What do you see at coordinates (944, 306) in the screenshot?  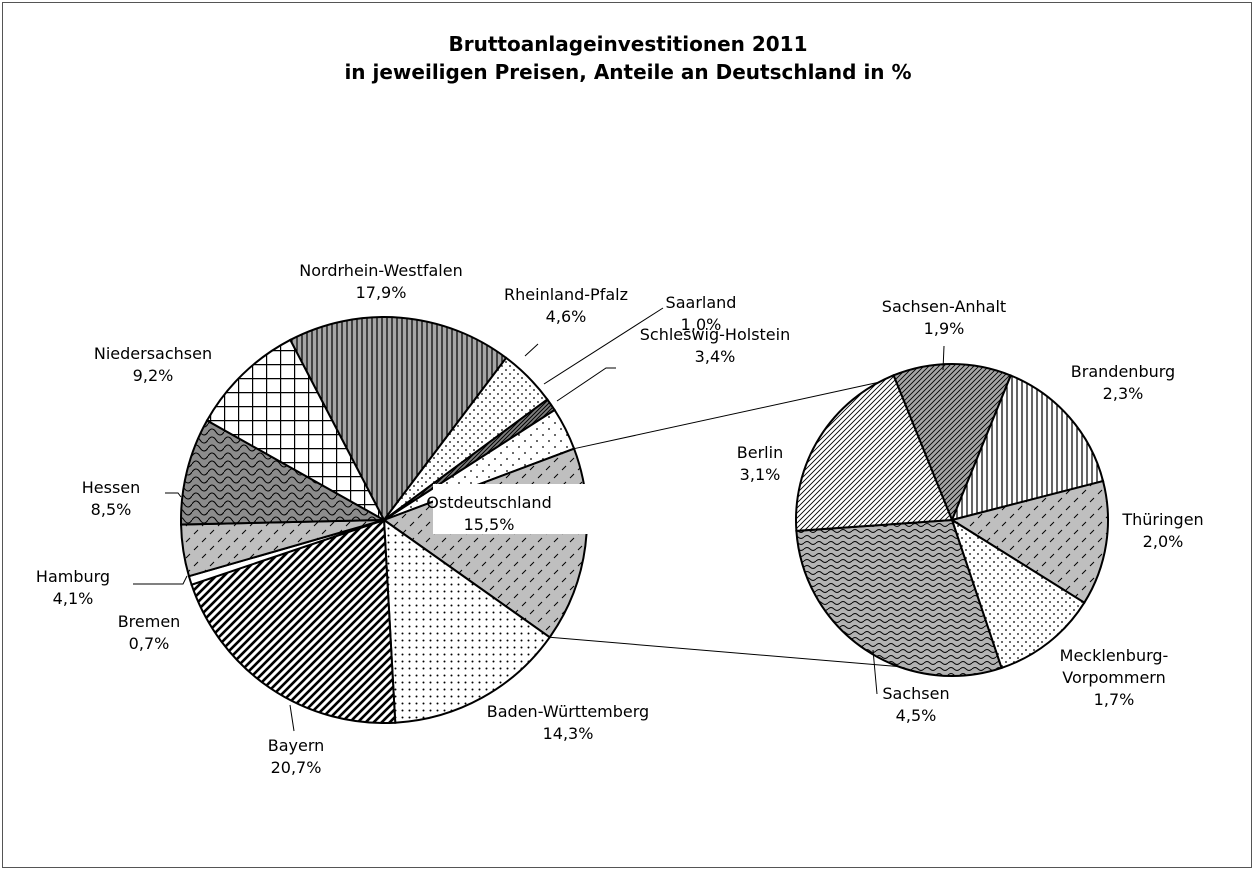 I see `label-sachsen-anhalt-name: Sachsen-Anhalt` at bounding box center [944, 306].